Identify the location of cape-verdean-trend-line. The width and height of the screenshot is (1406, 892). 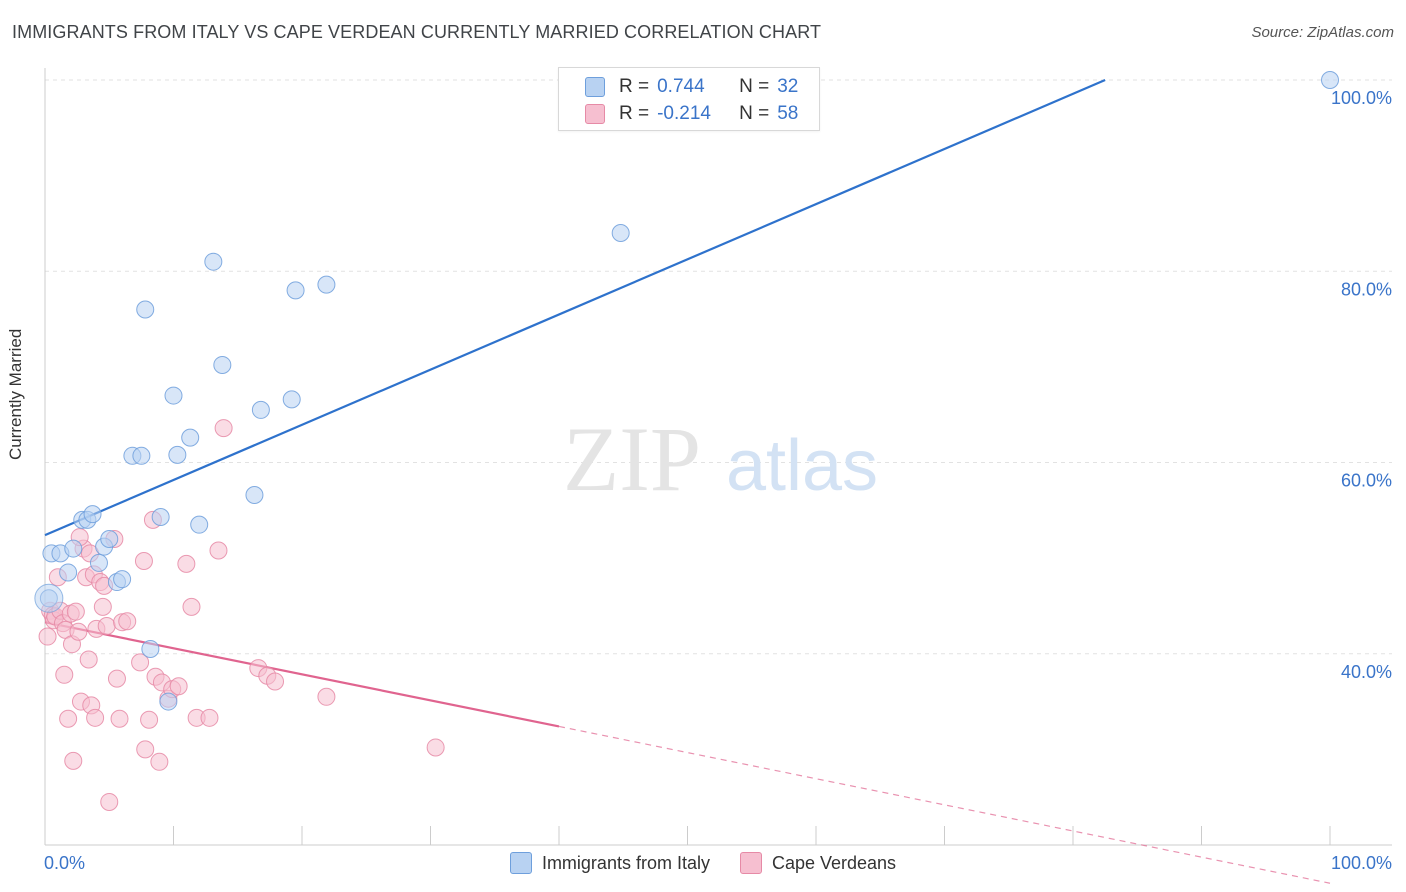
(302, 674).